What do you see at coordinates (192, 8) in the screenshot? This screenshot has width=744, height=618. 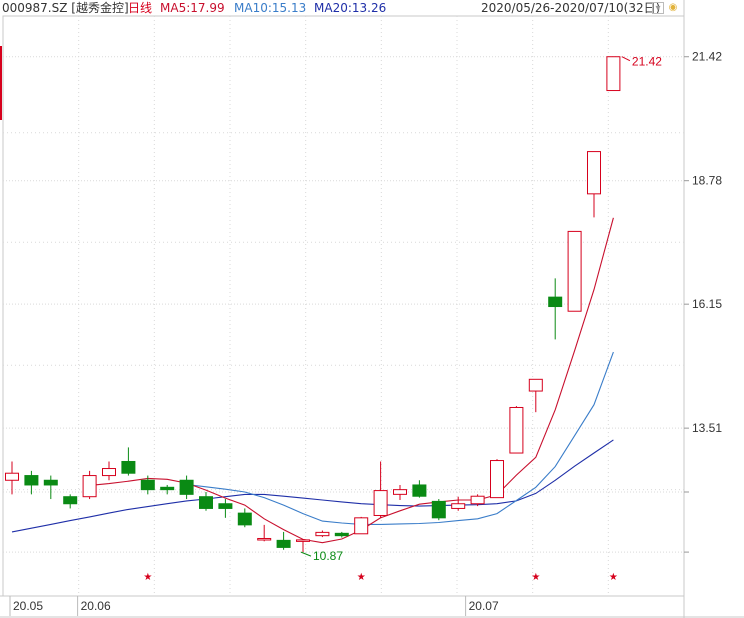 I see `ma5-label: MA5:17.99` at bounding box center [192, 8].